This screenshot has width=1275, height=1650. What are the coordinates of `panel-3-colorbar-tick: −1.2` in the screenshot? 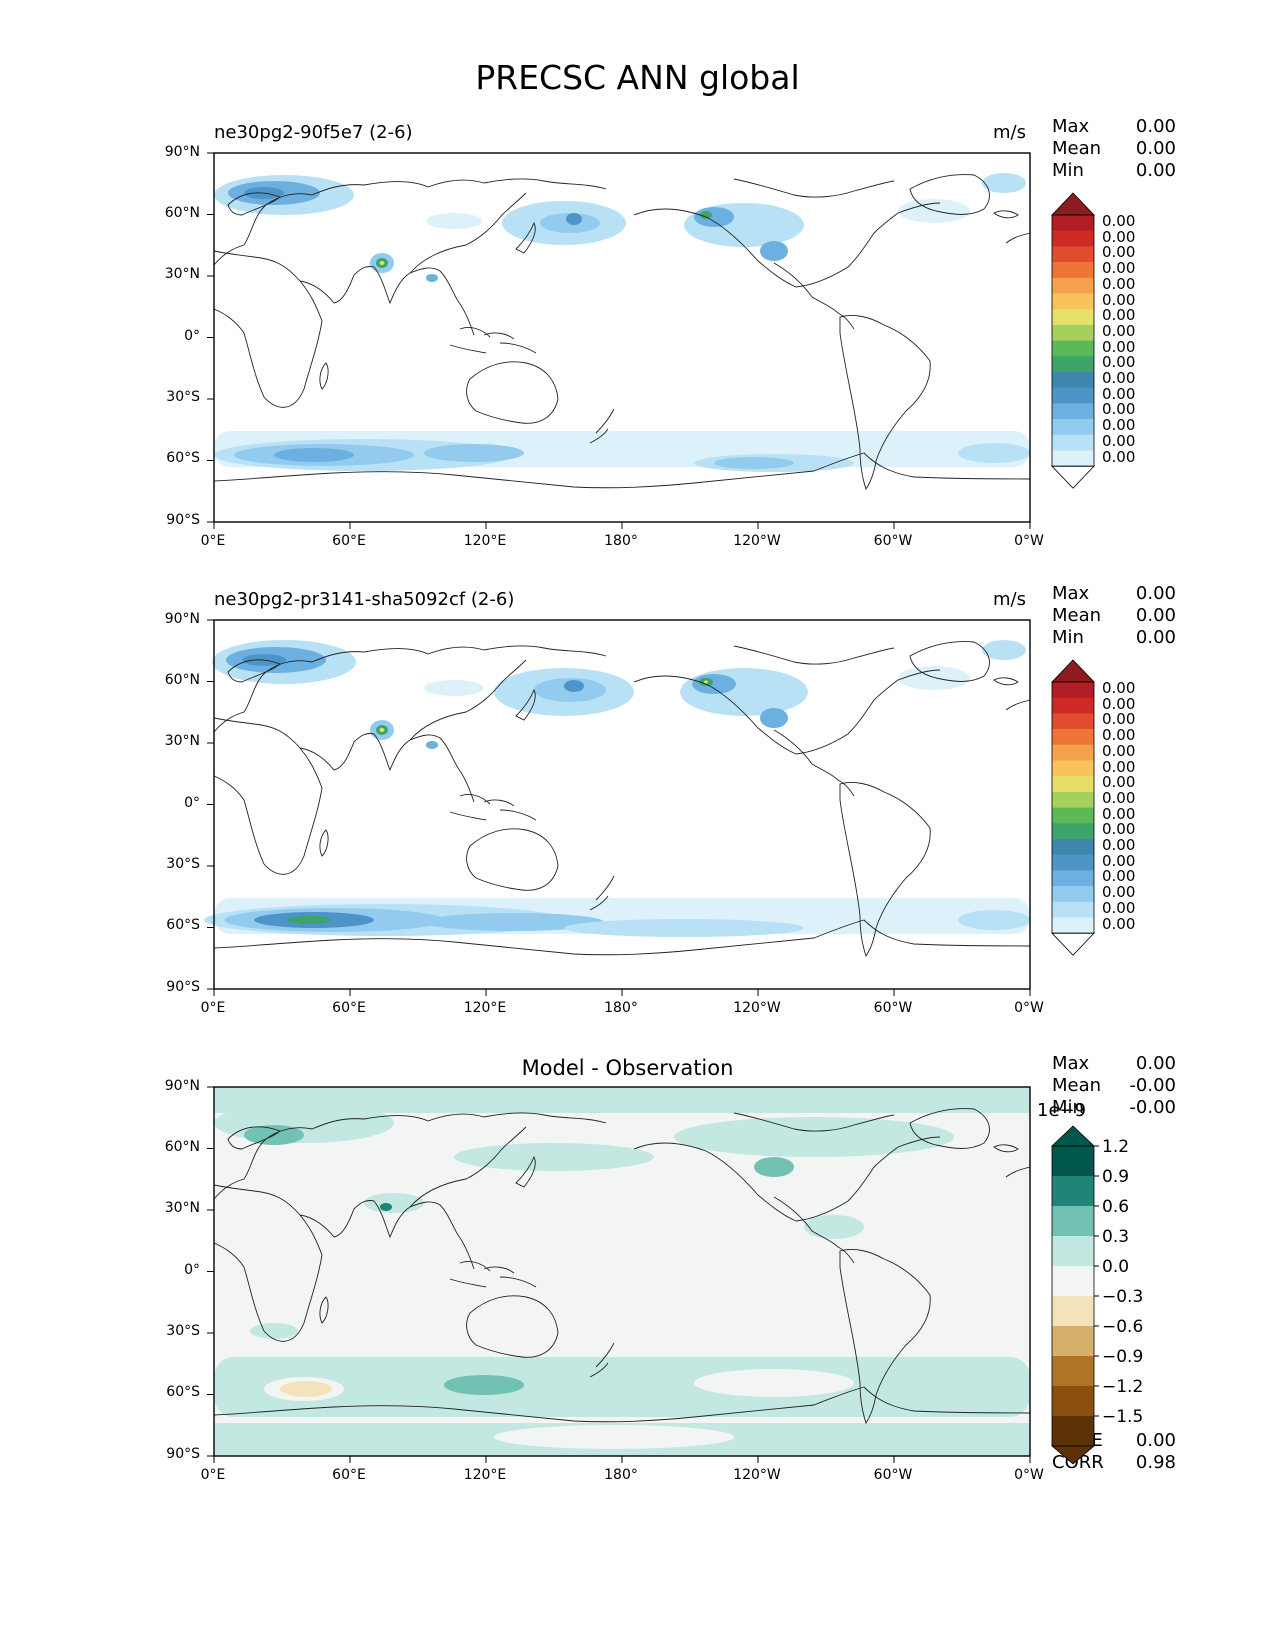 It's located at (1123, 1387).